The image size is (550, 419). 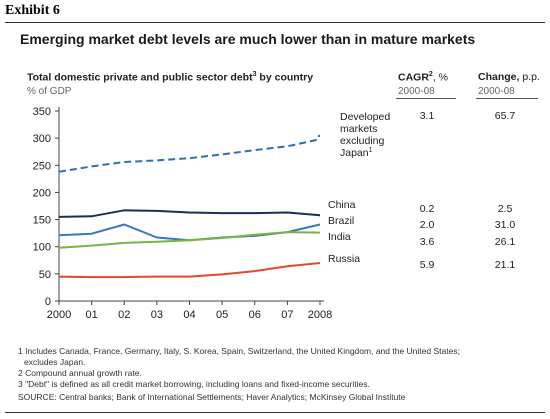 What do you see at coordinates (339, 237) in the screenshot?
I see `series-label-india: India` at bounding box center [339, 237].